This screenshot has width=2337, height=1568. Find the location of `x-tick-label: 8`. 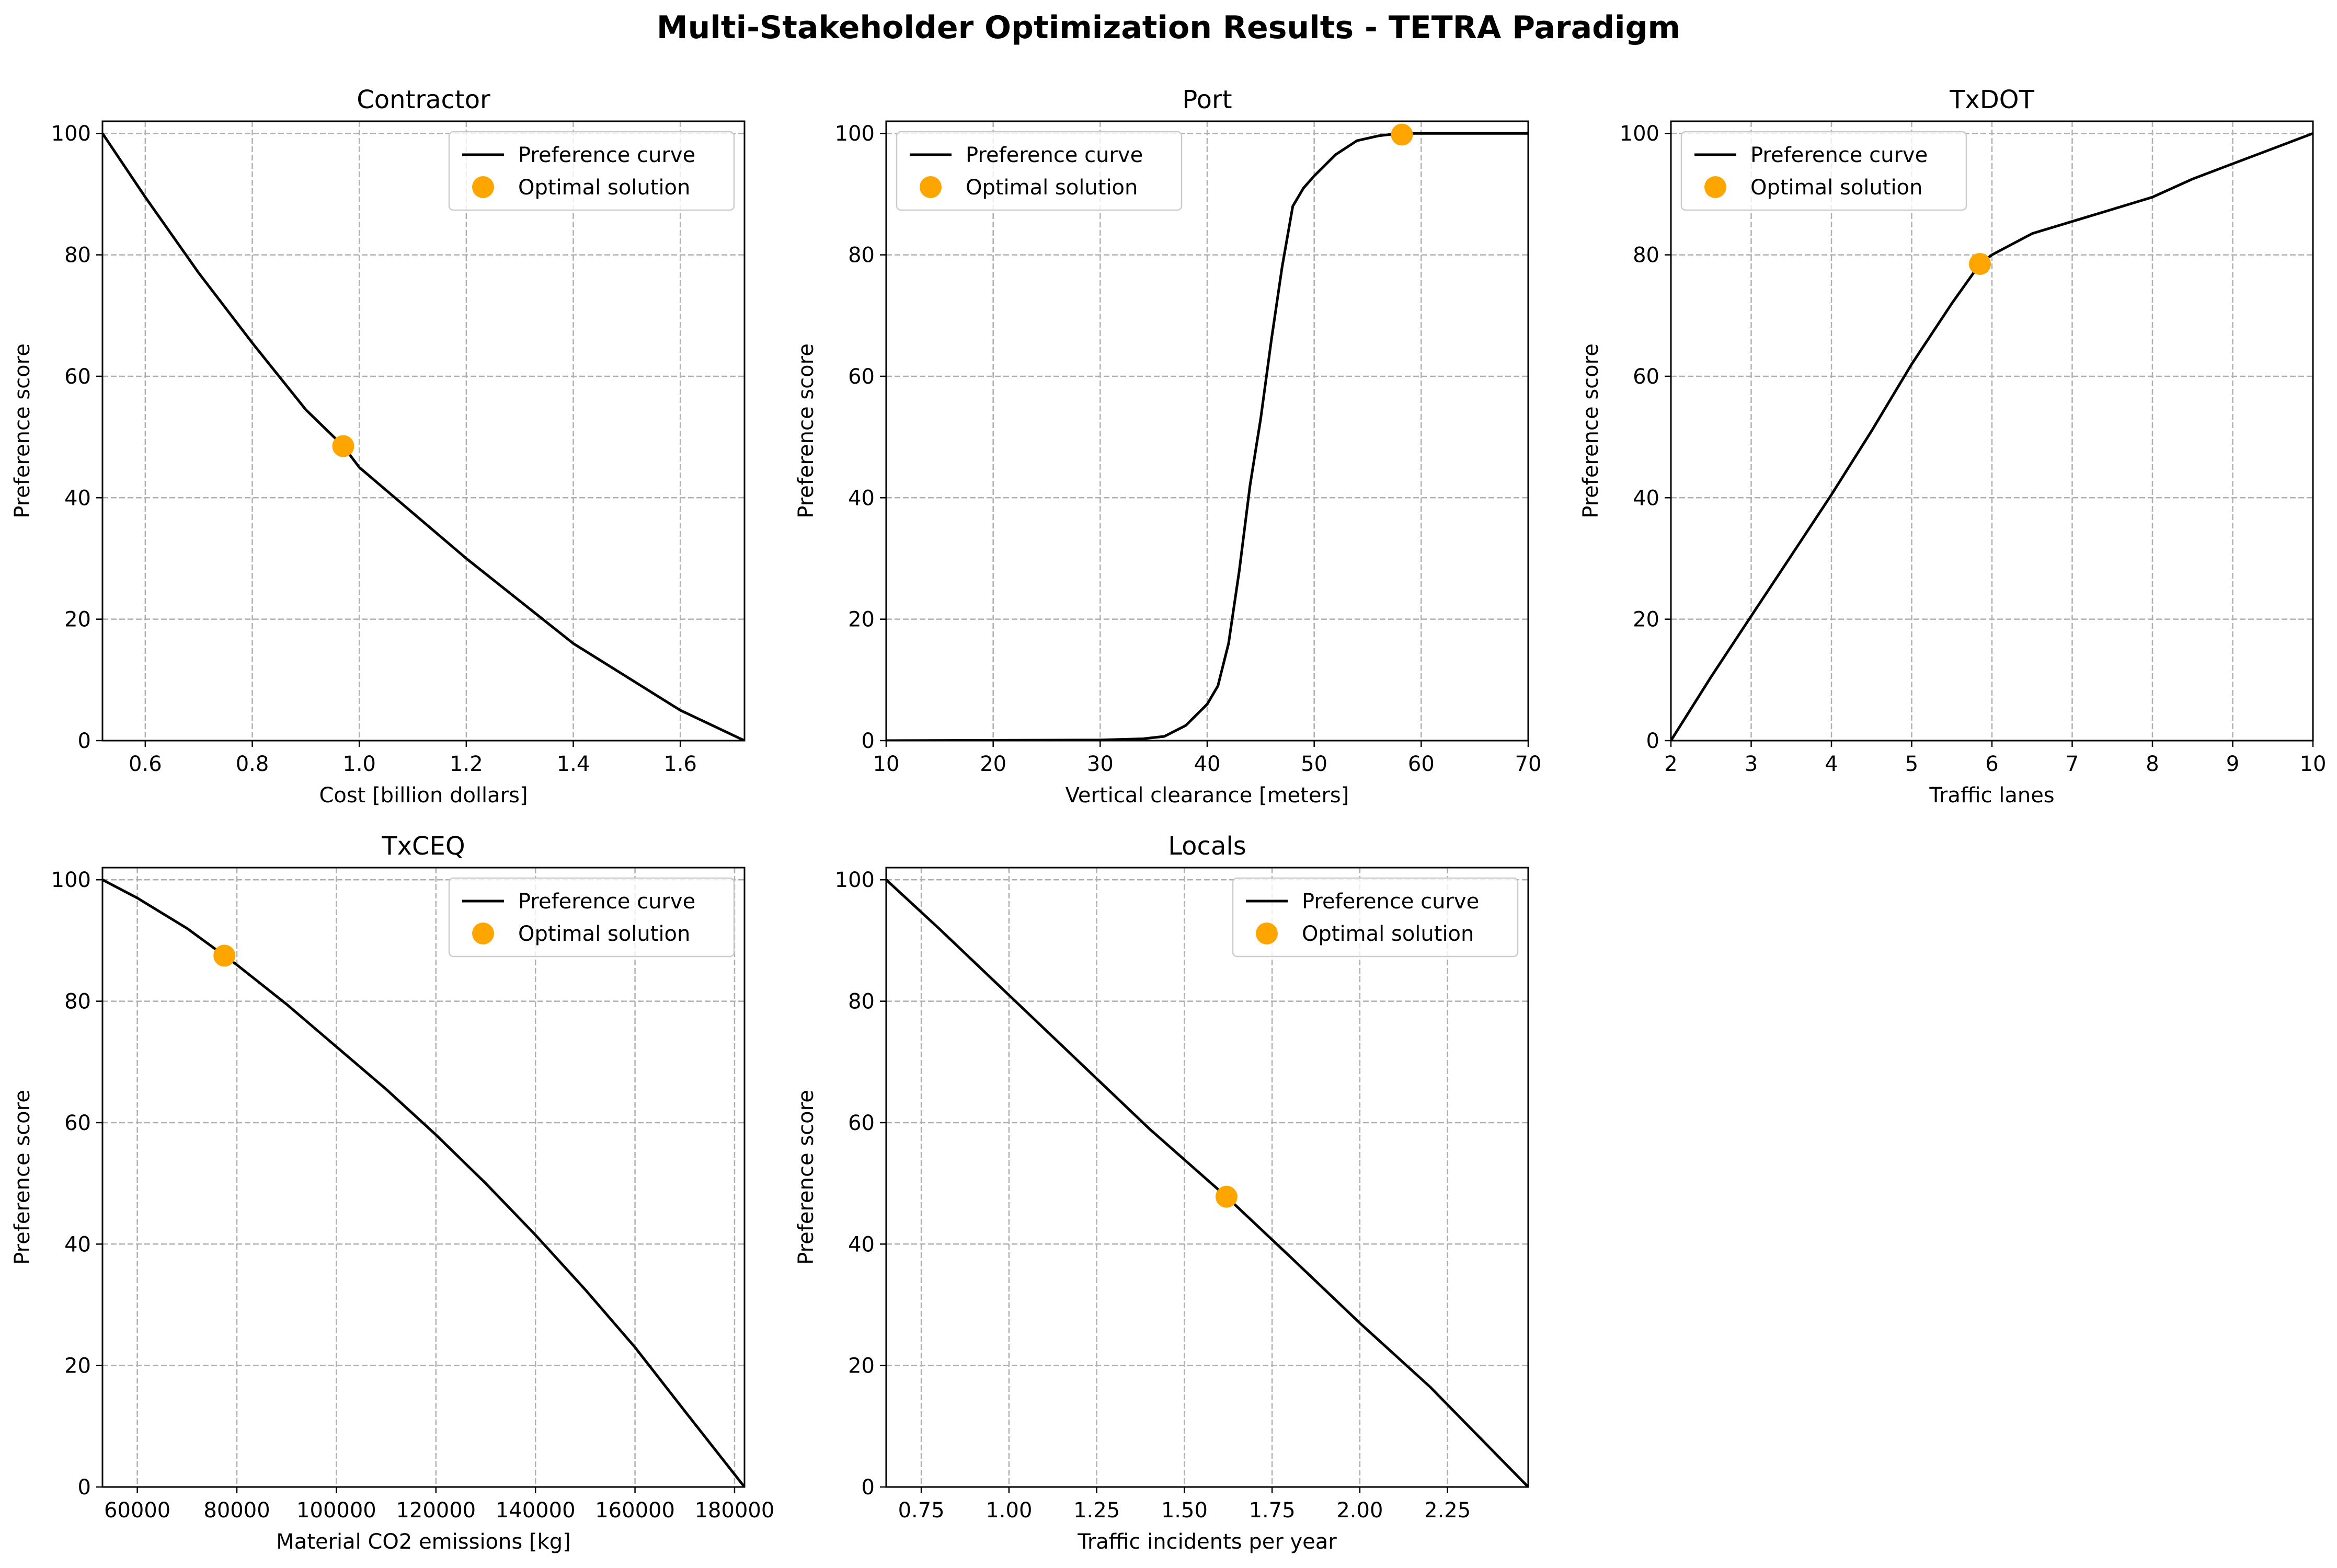

x-tick-label: 8 is located at coordinates (2153, 764).